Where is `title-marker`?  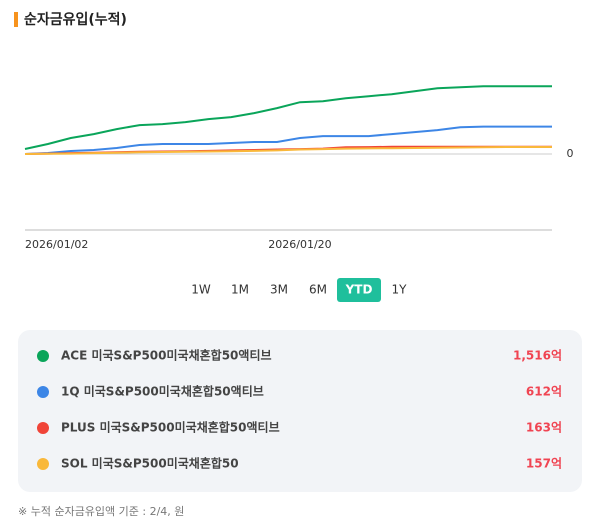
title-marker is located at coordinates (16, 19).